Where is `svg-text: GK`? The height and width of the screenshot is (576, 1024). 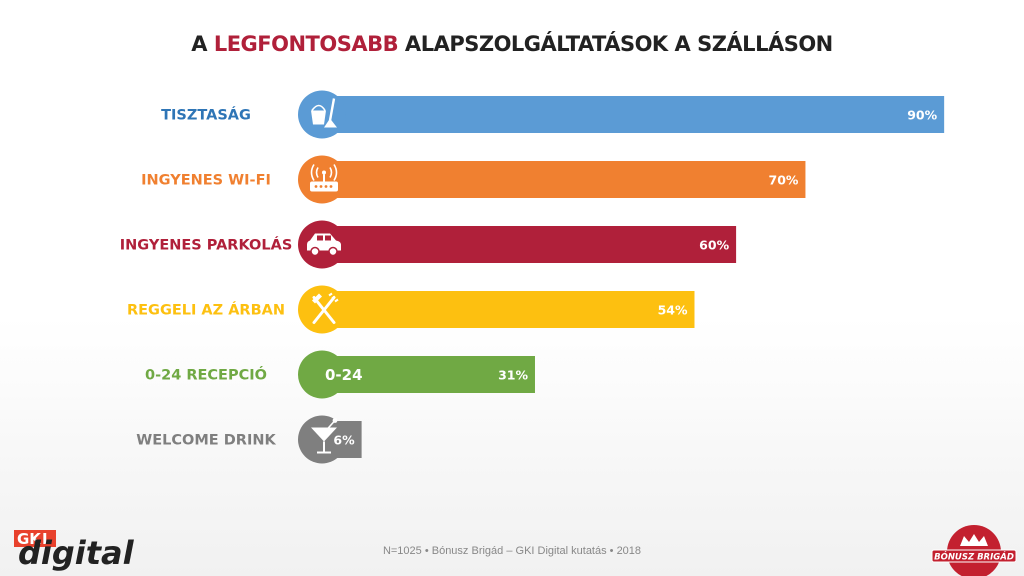
svg-text: GK is located at coordinates (29, 539).